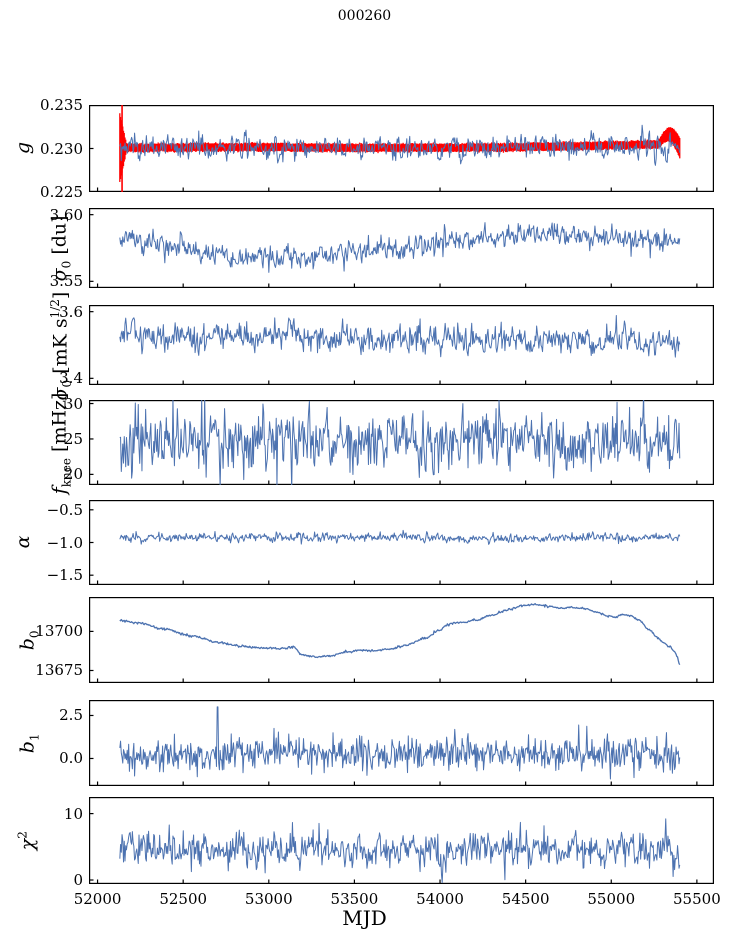  What do you see at coordinates (73, 813) in the screenshot?
I see `y-tick-label: 10` at bounding box center [73, 813].